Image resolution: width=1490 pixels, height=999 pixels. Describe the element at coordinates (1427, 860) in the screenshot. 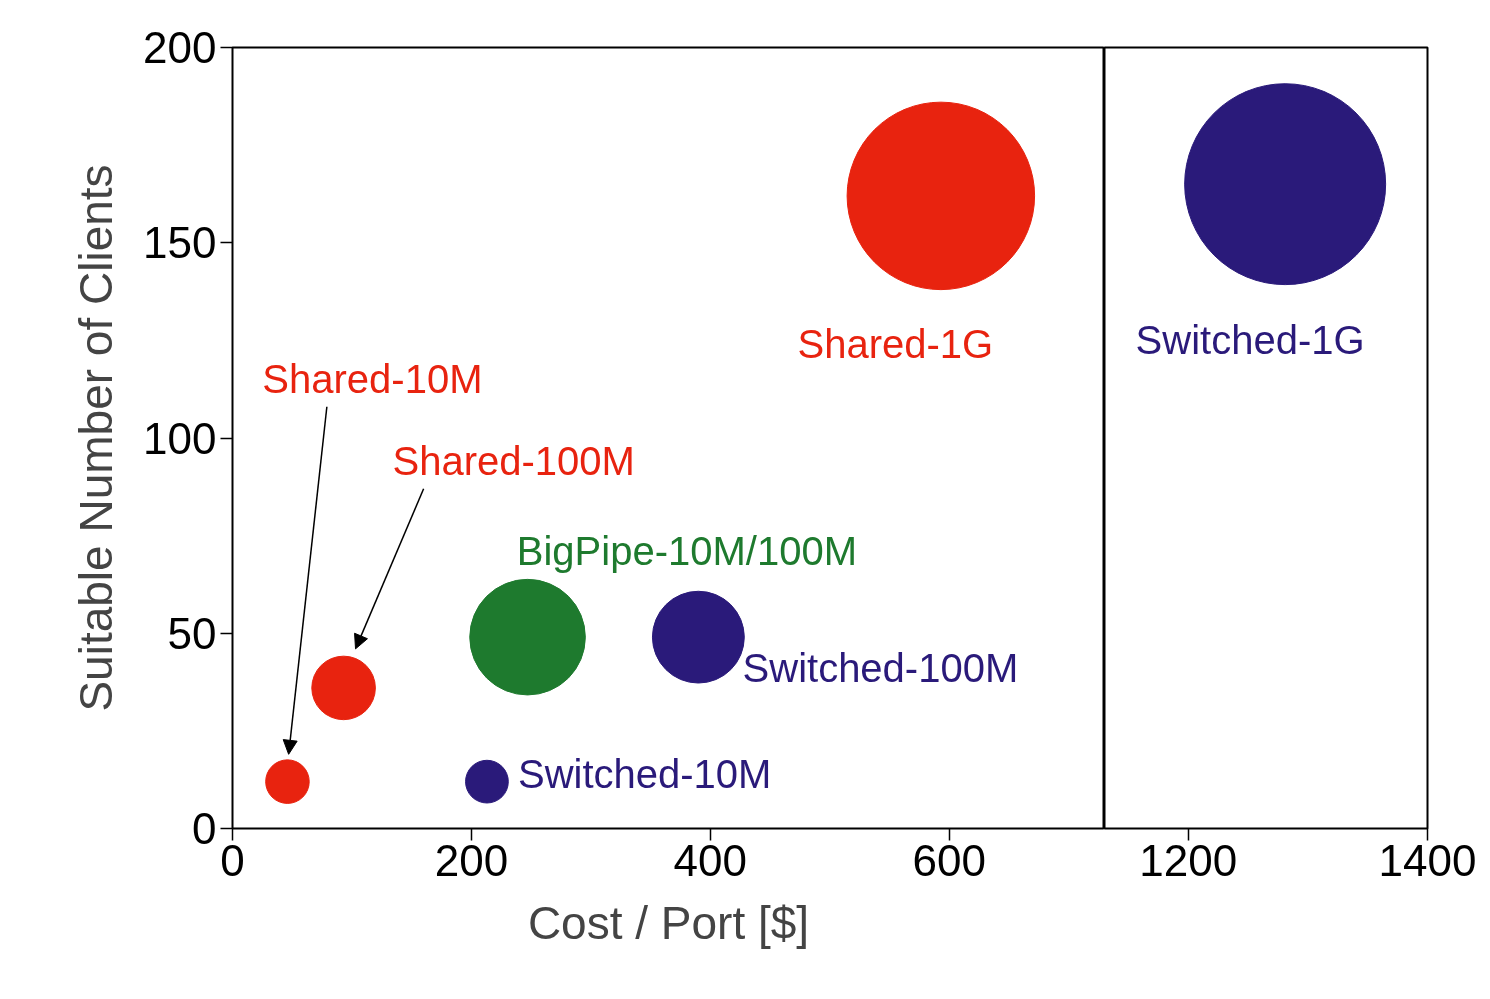

I see `x-tick-label: 1400` at that location.